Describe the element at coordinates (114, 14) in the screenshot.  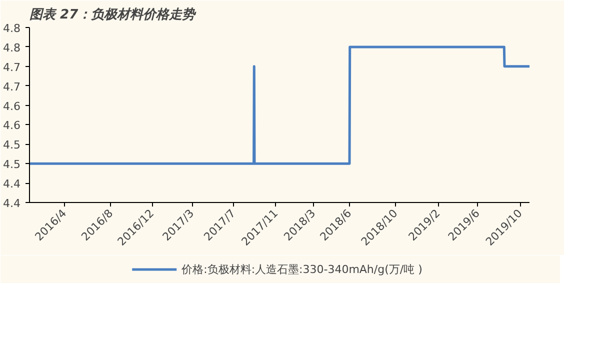
I see `chart-title: 图表 27：负极材料价格走势` at that location.